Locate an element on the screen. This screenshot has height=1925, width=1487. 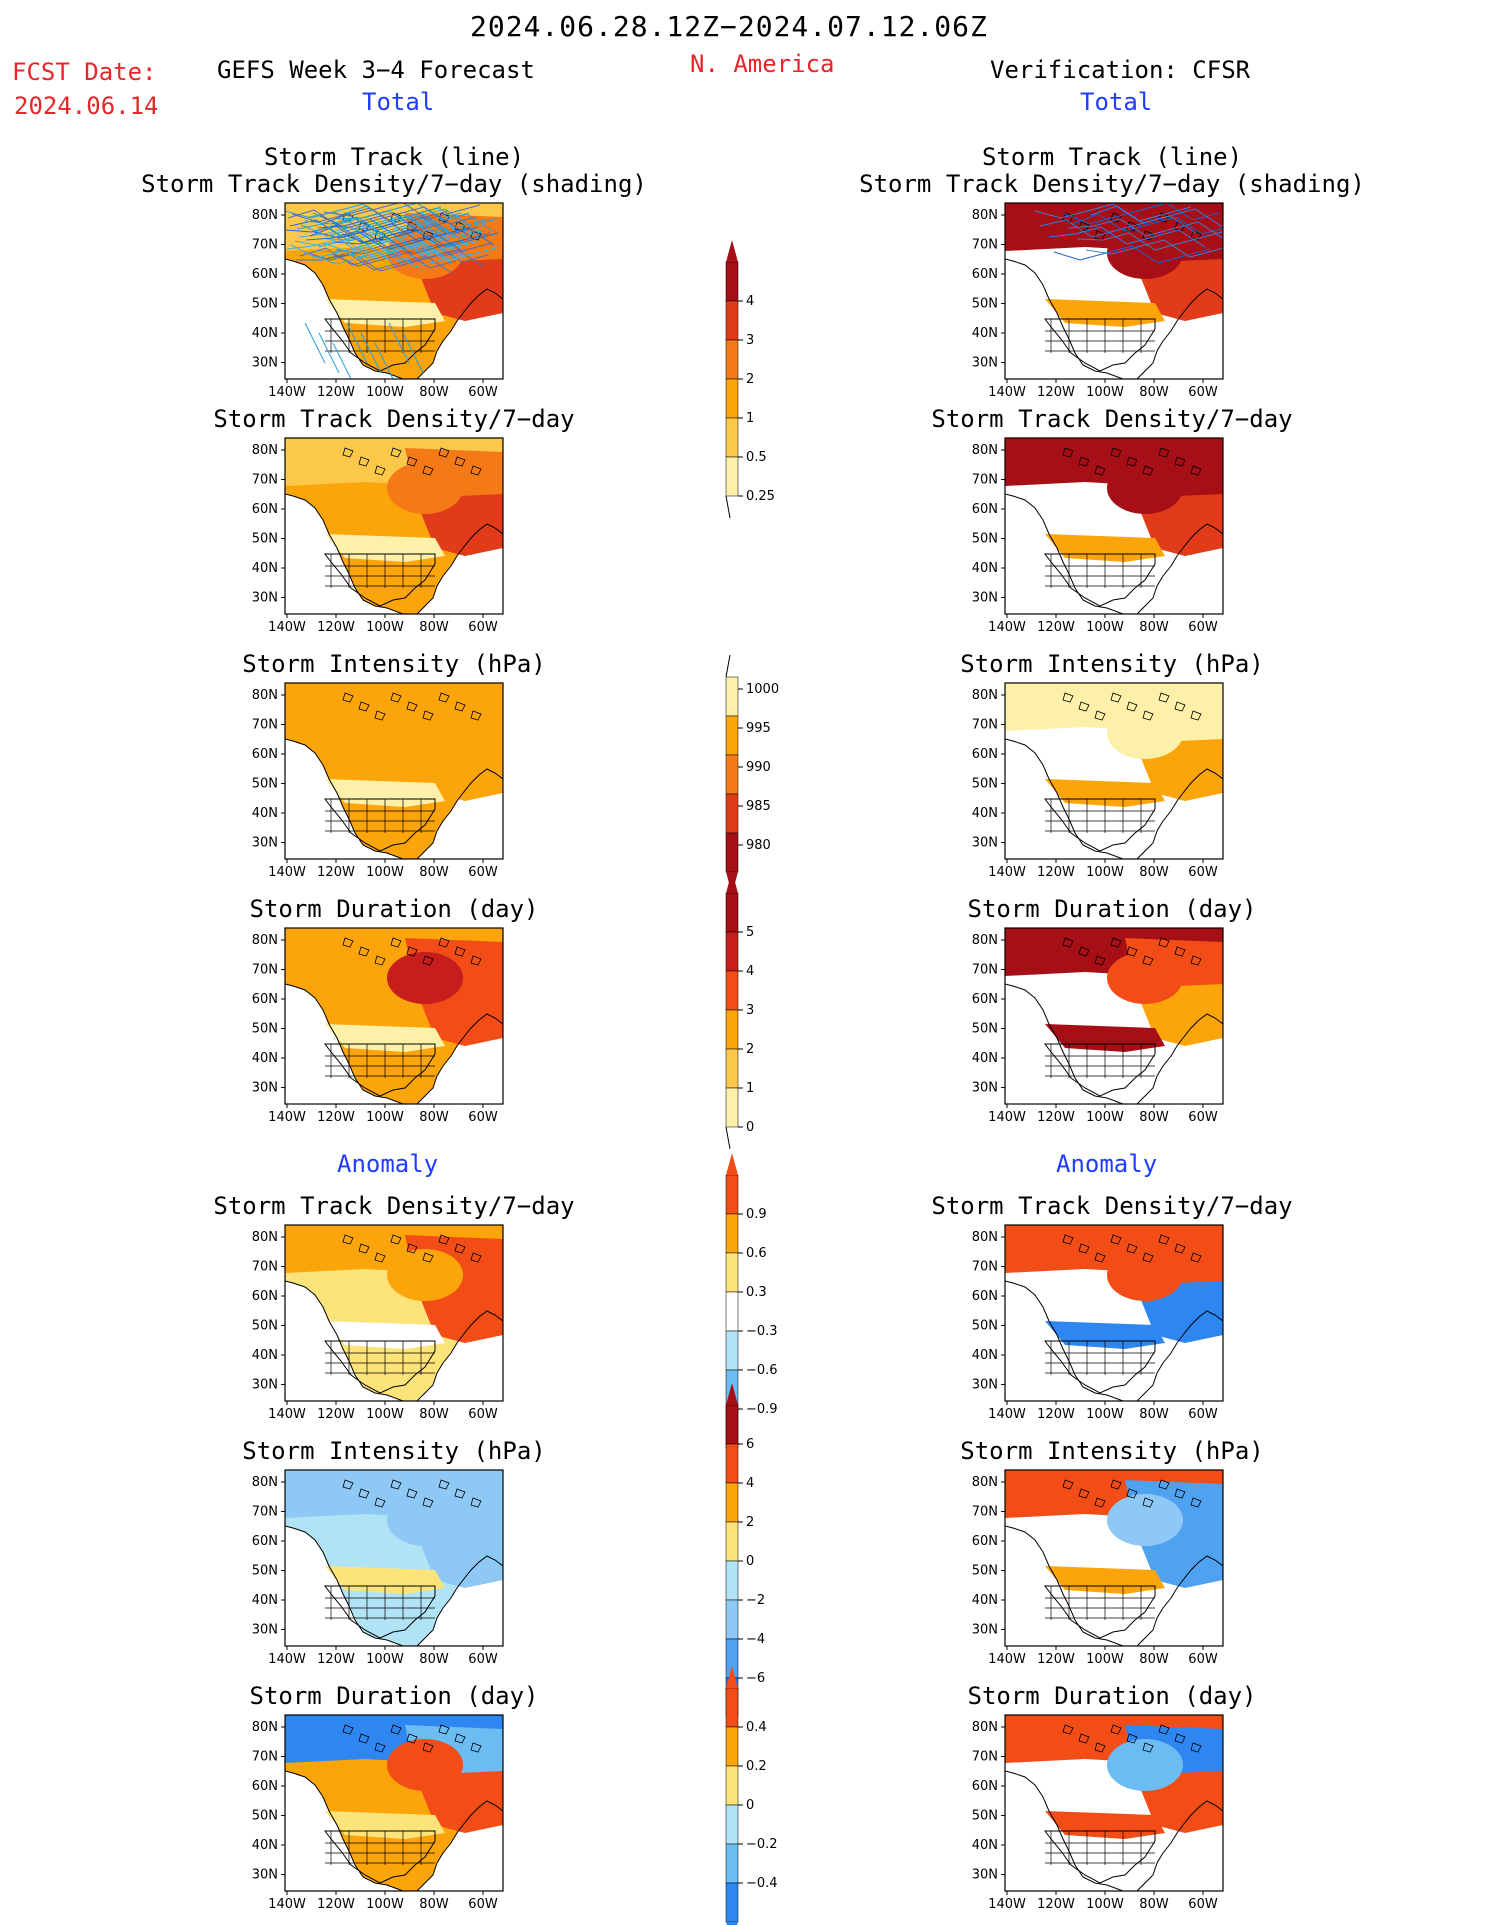
colorbar-arrow-bottom is located at coordinates (732, 1923).